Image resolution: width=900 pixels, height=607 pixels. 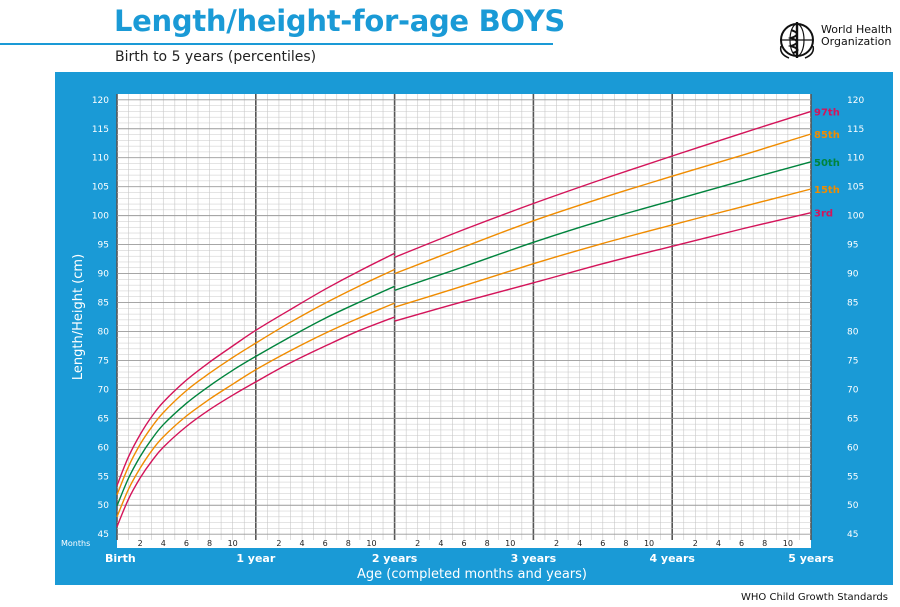 What do you see at coordinates (852, 304) in the screenshot?
I see `y-tick-label-right: 85` at bounding box center [852, 304].